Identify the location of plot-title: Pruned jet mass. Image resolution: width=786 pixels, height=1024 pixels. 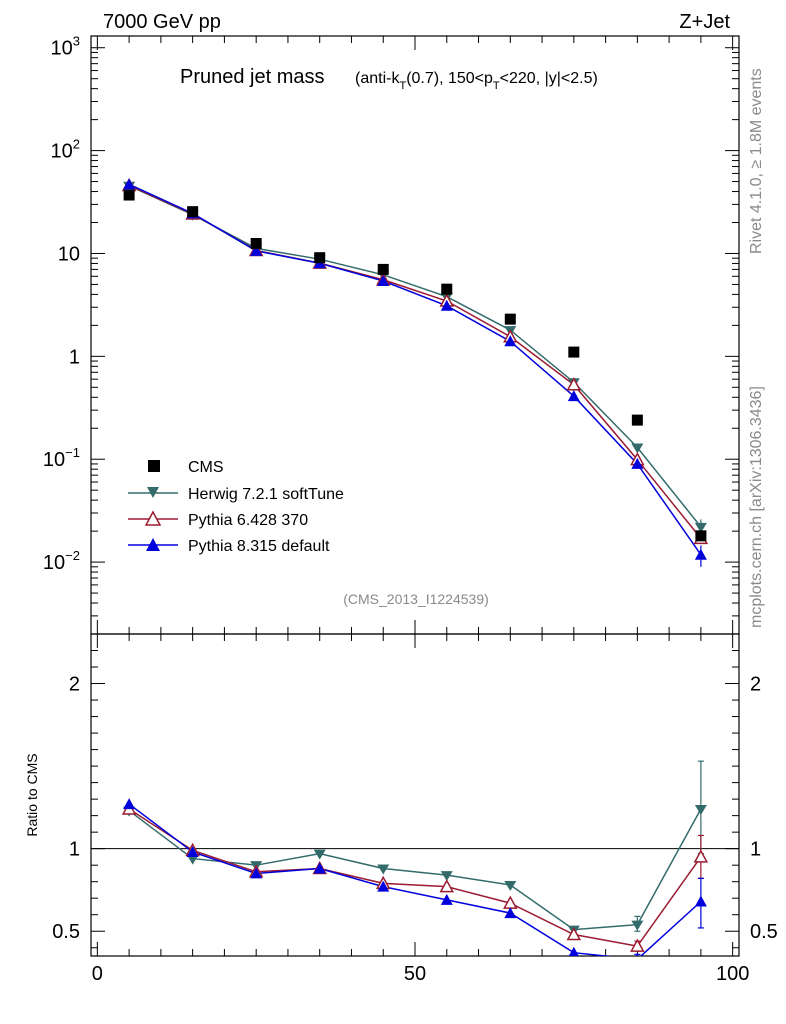
(252, 77).